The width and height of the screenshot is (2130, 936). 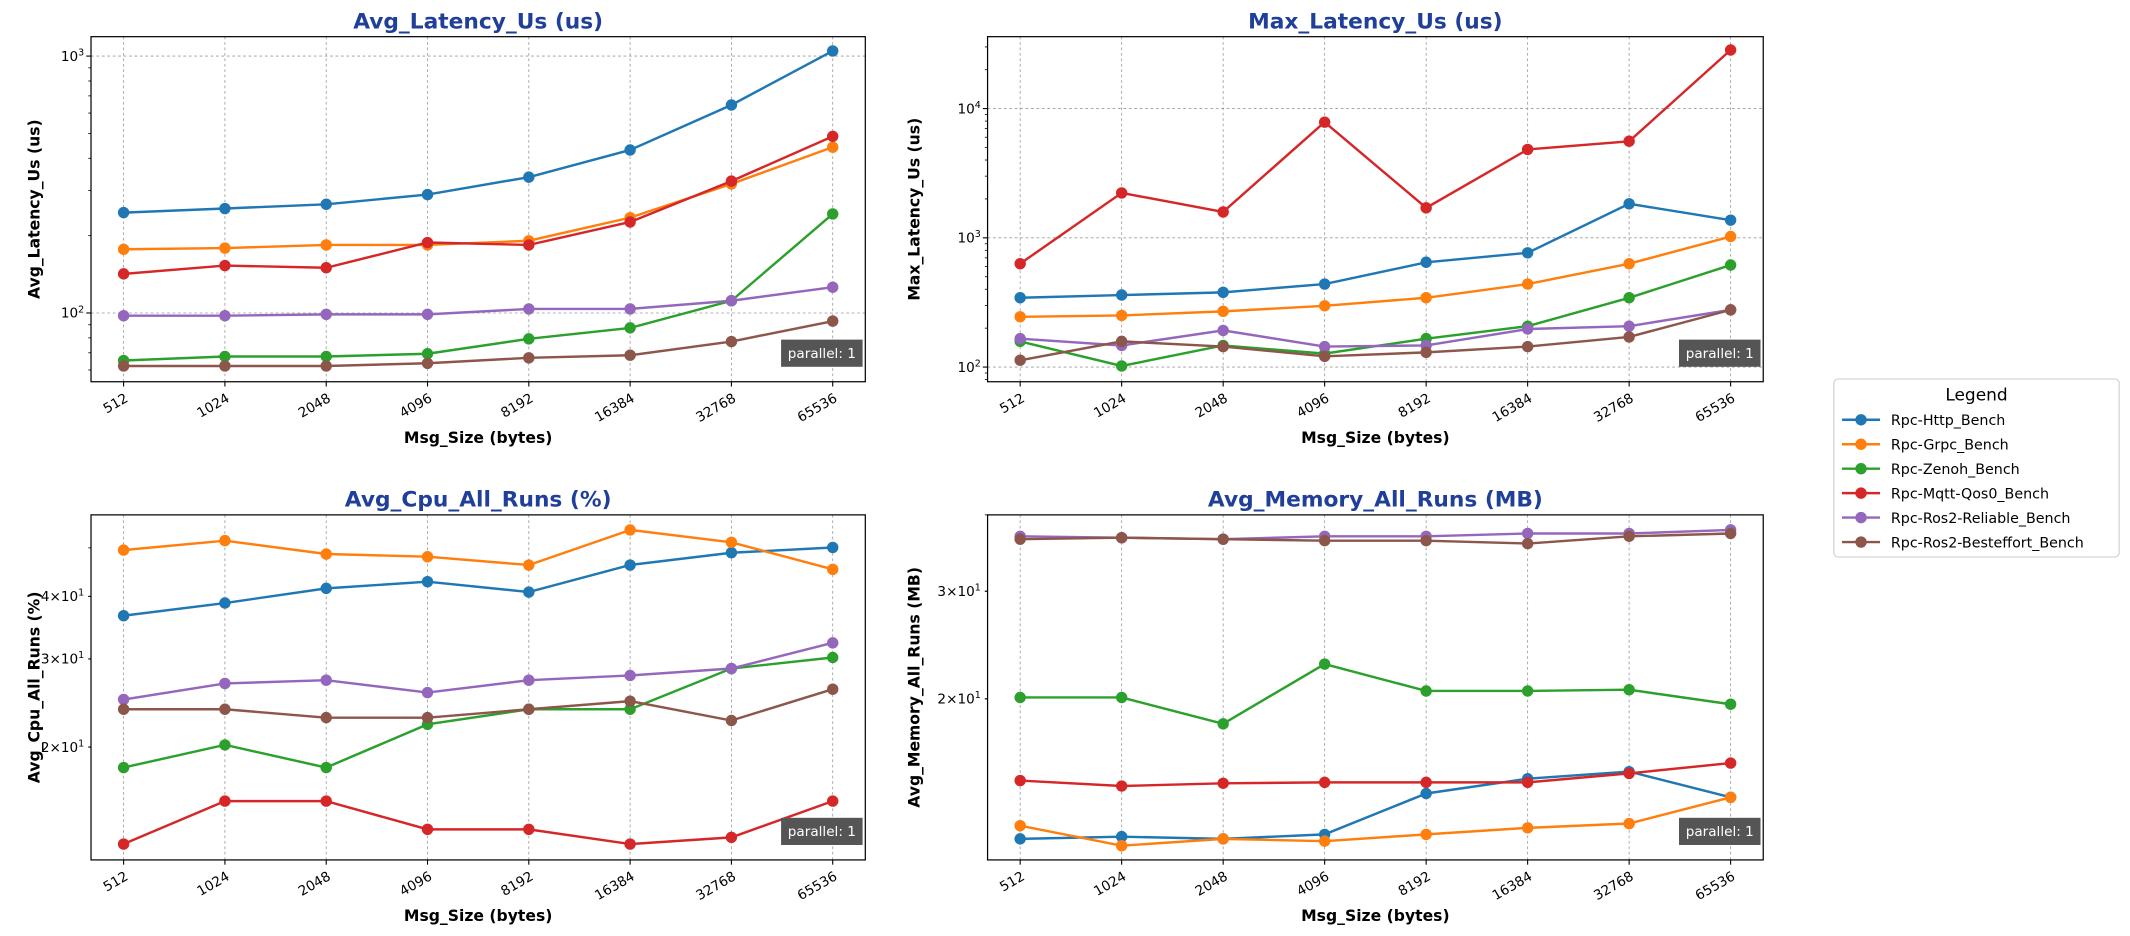 I want to click on chart-title: Avg_Latency_Us (us), so click(x=478, y=22).